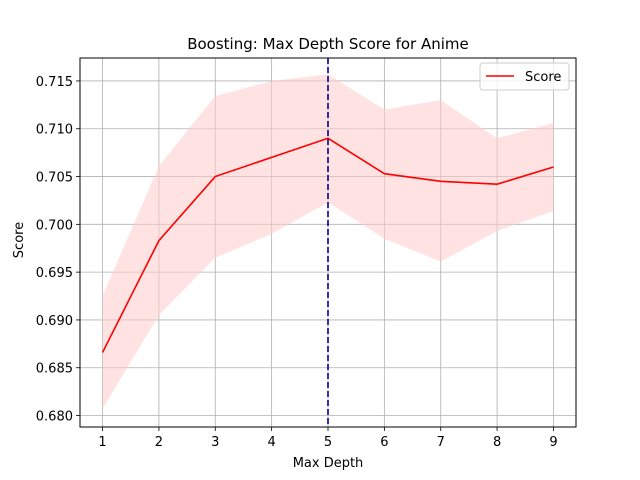  What do you see at coordinates (553, 442) in the screenshot?
I see `x-tick-label: 9` at bounding box center [553, 442].